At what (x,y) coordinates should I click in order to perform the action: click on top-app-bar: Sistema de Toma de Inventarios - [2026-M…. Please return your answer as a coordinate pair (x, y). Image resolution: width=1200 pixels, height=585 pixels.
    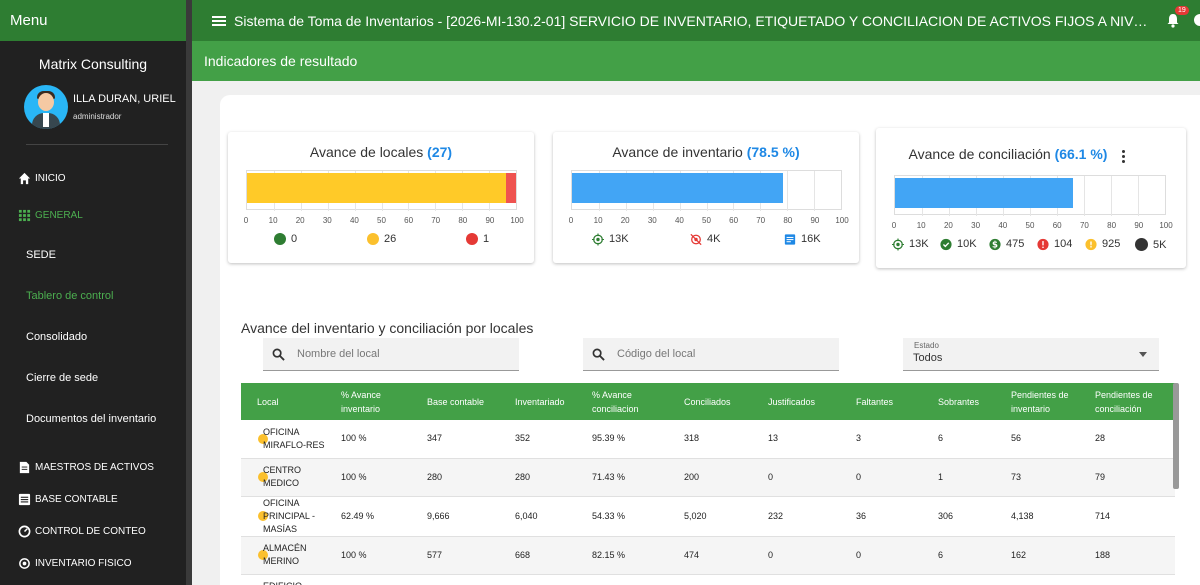
    Looking at the image, I should click on (696, 20).